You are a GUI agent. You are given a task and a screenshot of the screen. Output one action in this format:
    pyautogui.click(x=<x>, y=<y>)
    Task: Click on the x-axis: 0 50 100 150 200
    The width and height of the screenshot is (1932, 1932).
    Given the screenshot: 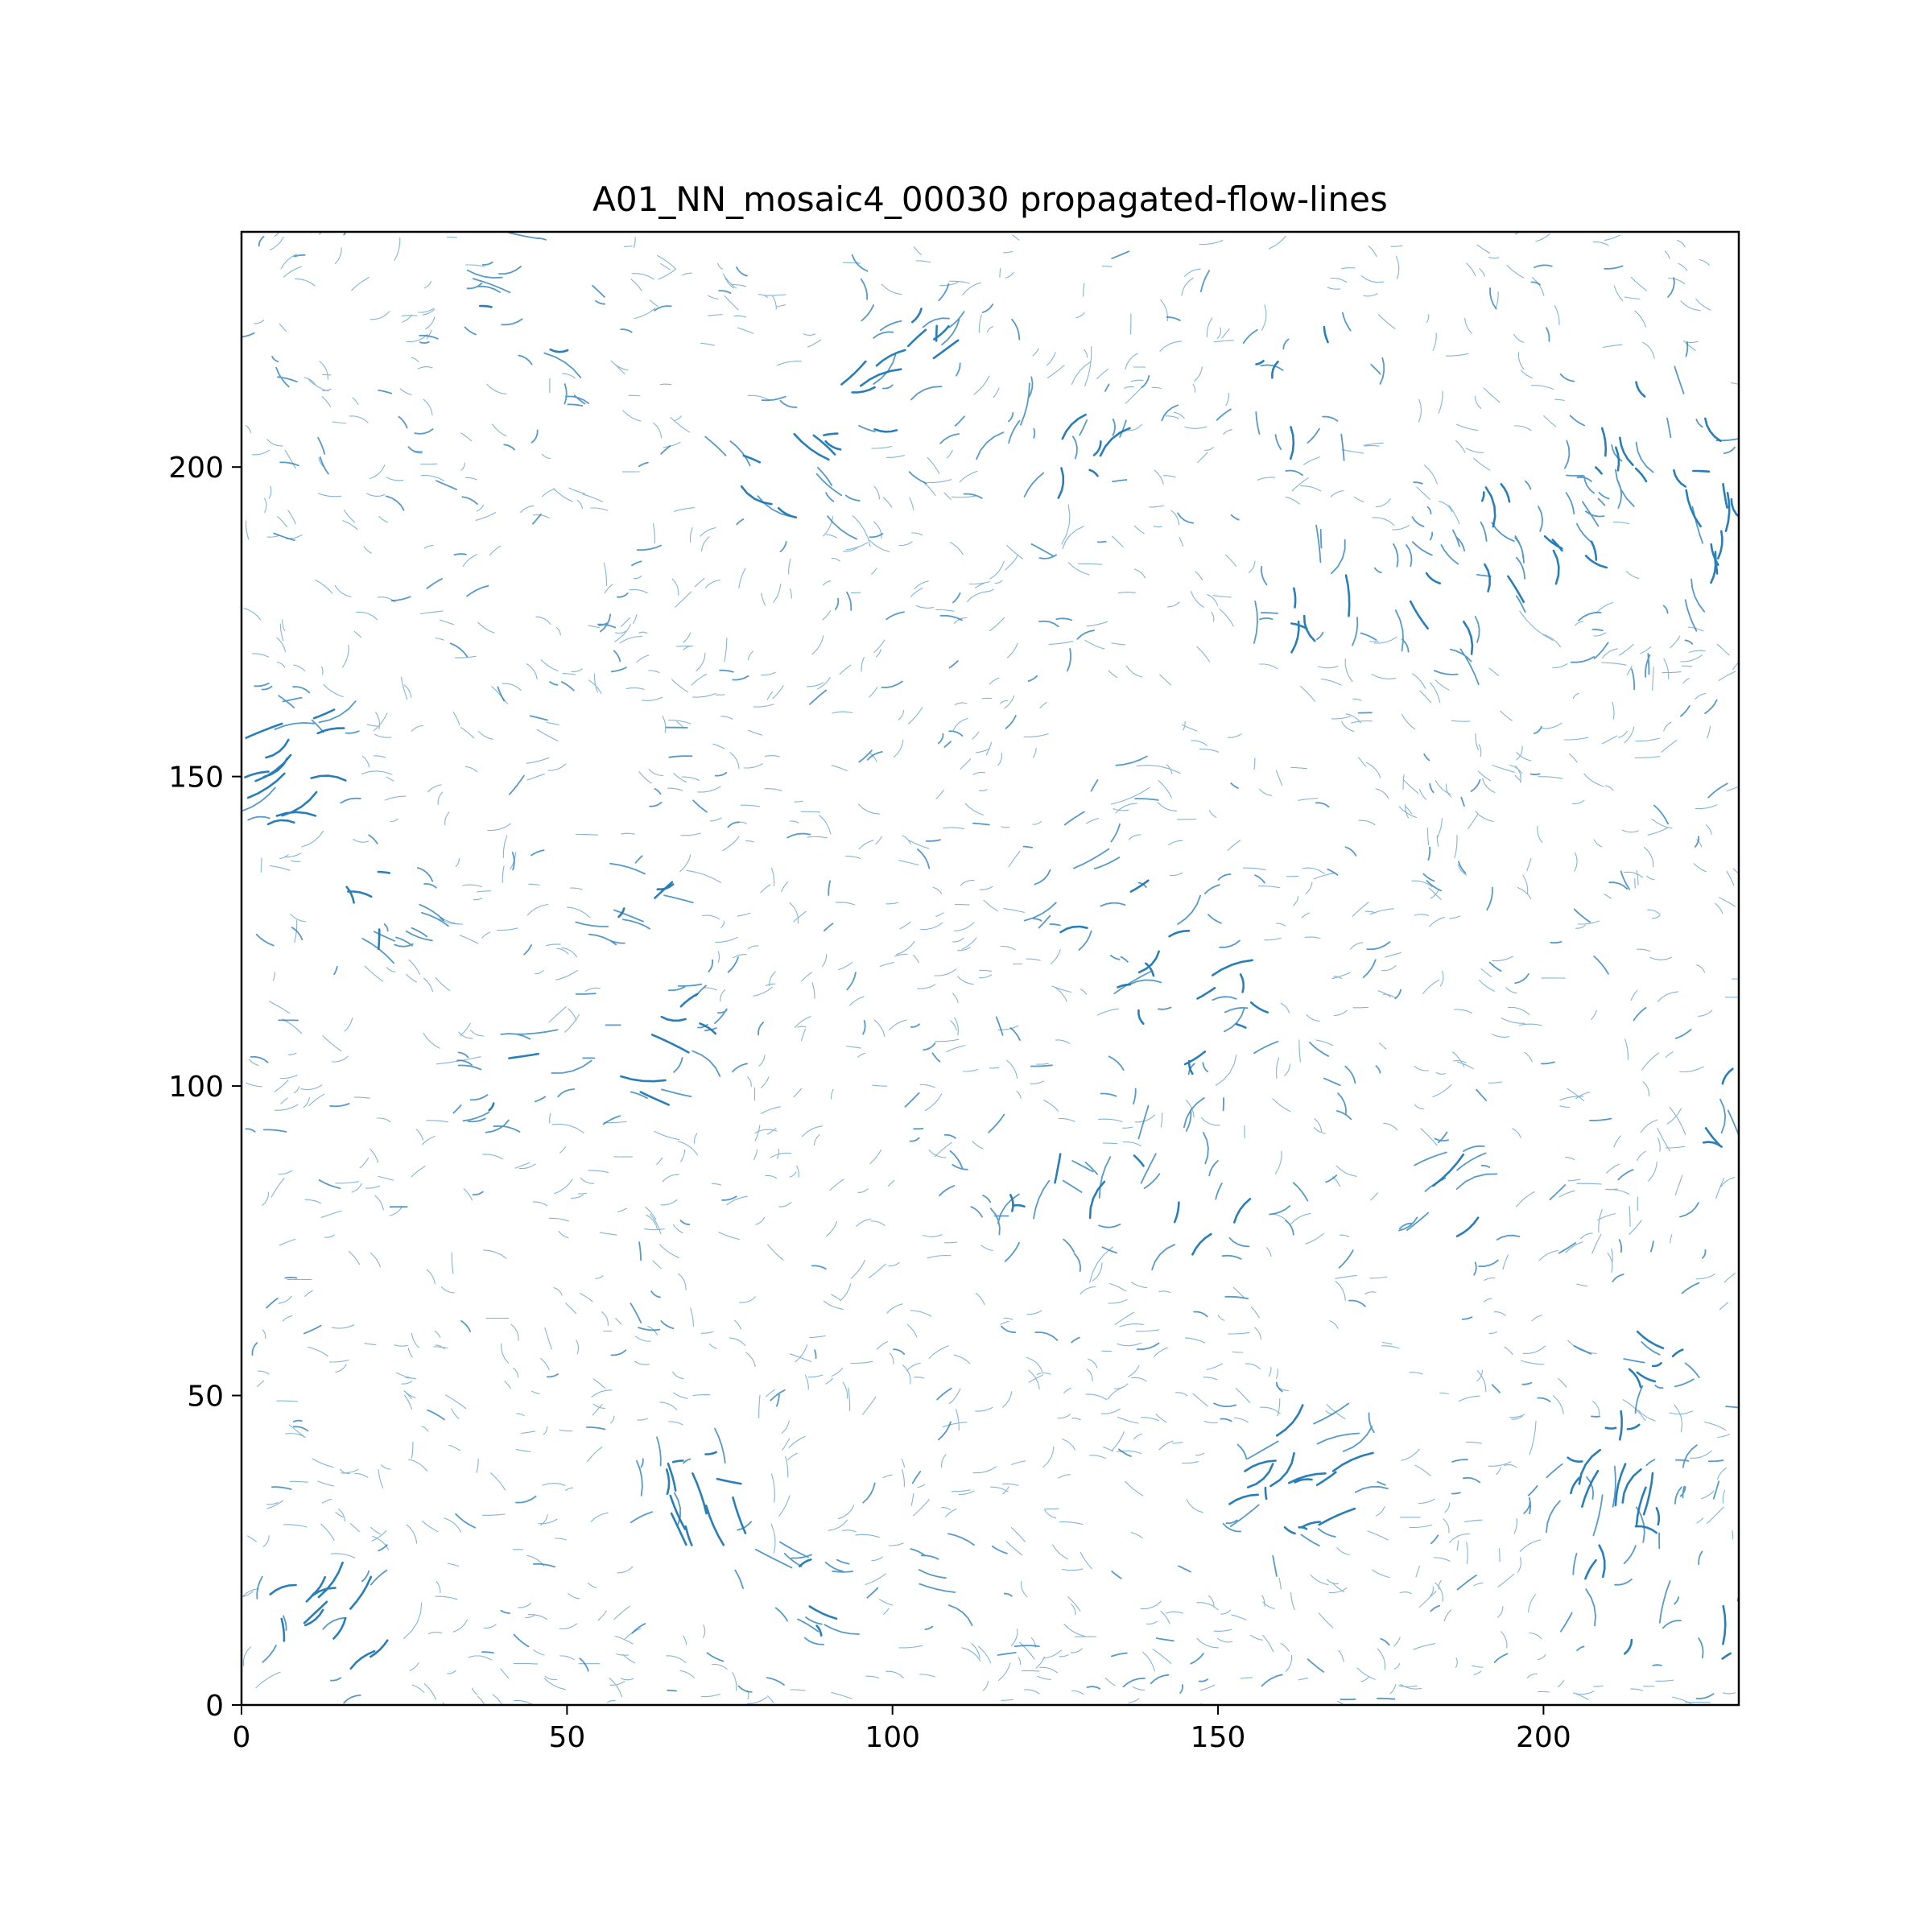 What is the action you would take?
    pyautogui.click(x=902, y=1729)
    